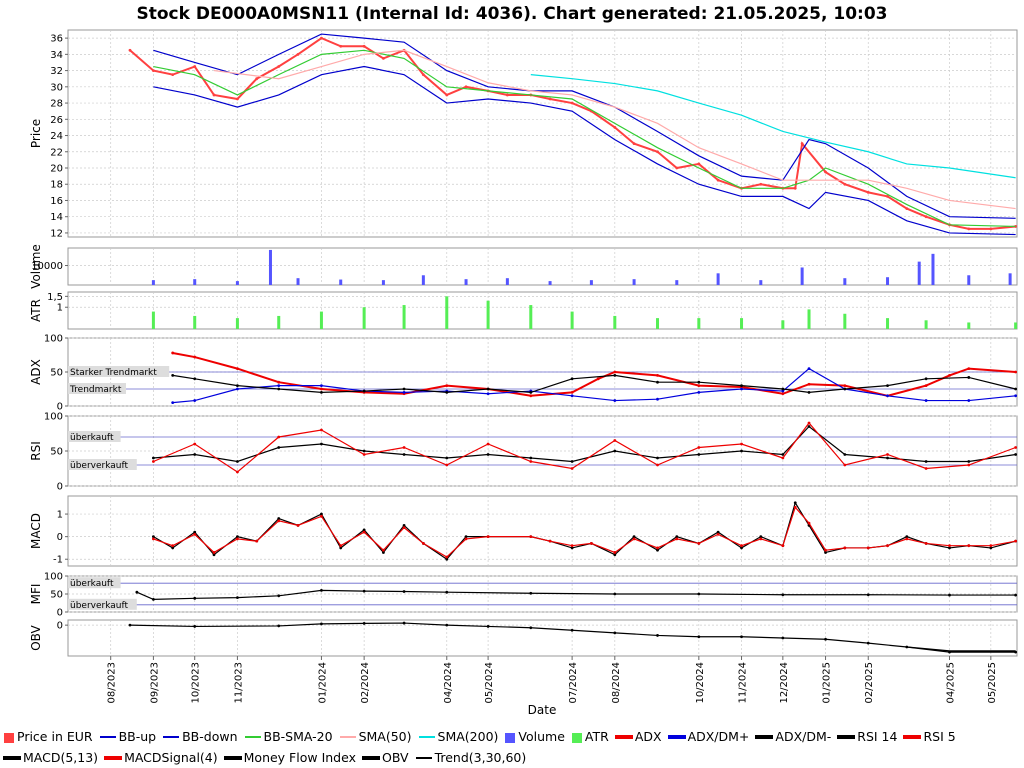 The image size is (1024, 768). Describe the element at coordinates (237, 597) in the screenshot. I see `money-flow-index-point` at that location.